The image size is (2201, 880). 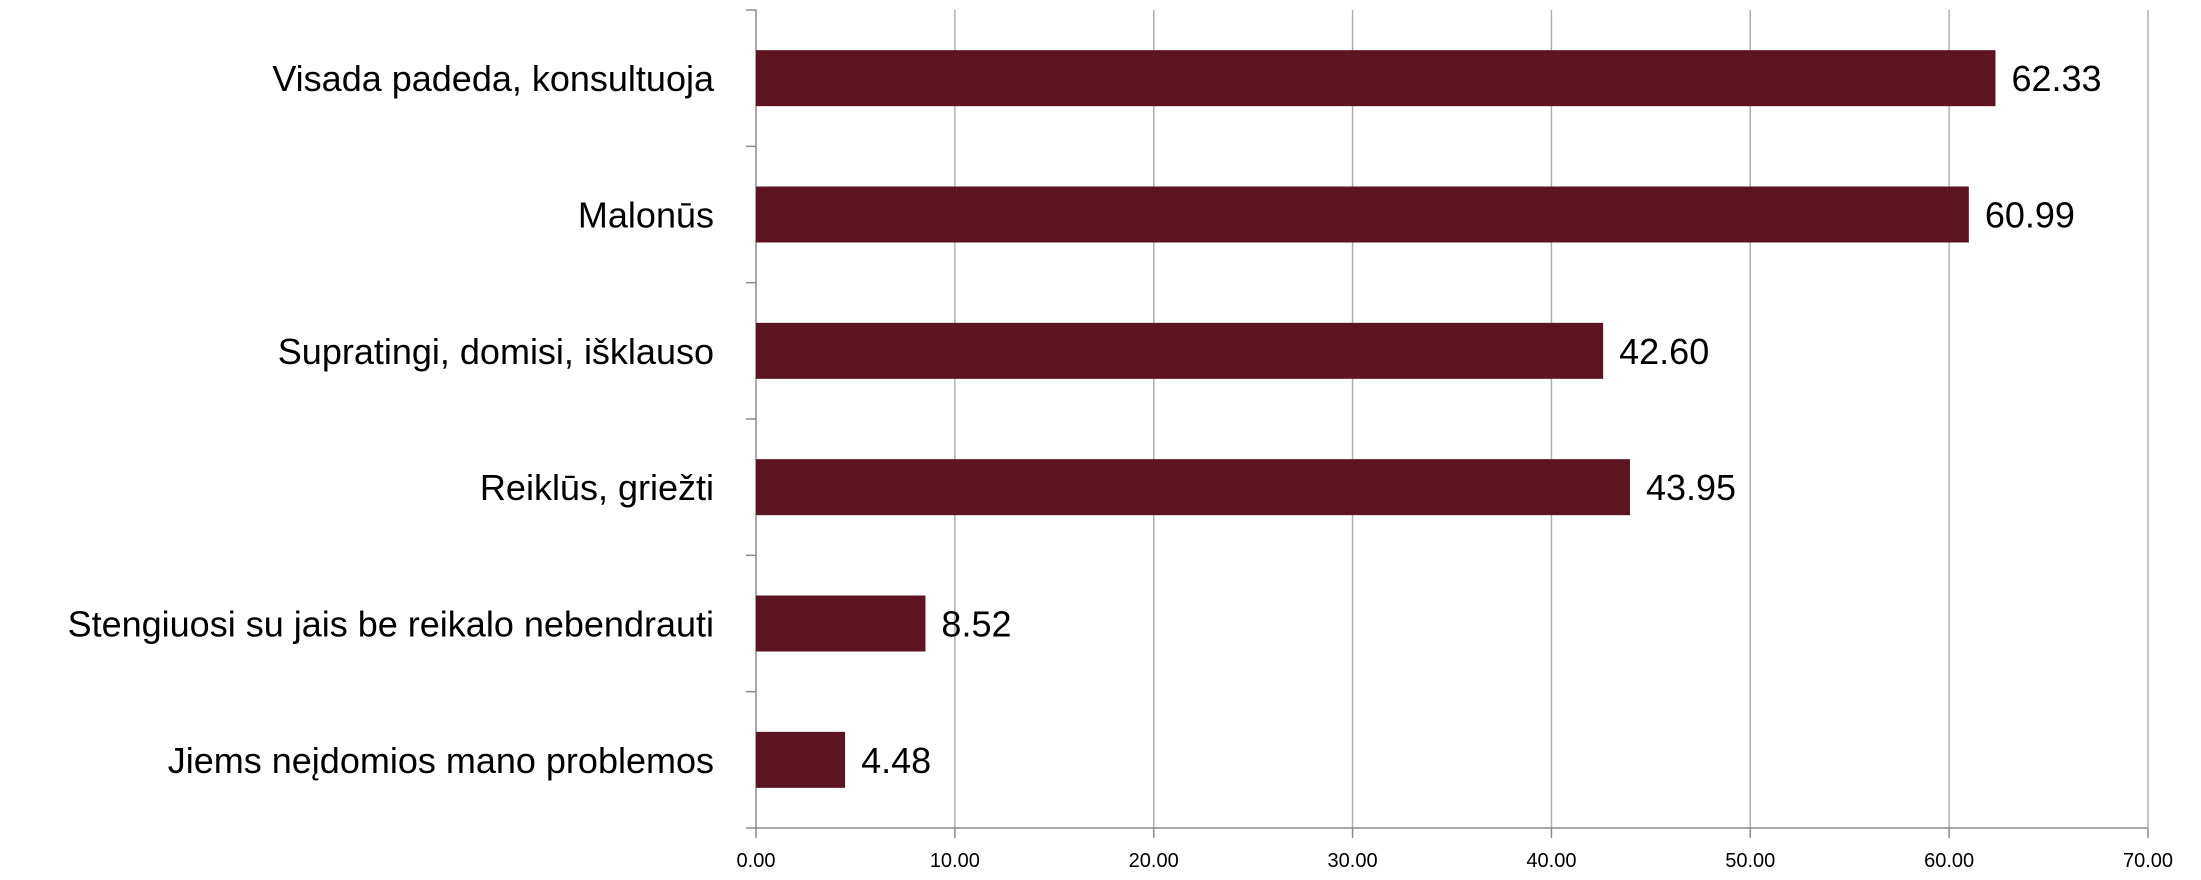 What do you see at coordinates (896, 760) in the screenshot?
I see `data-label: 4.48` at bounding box center [896, 760].